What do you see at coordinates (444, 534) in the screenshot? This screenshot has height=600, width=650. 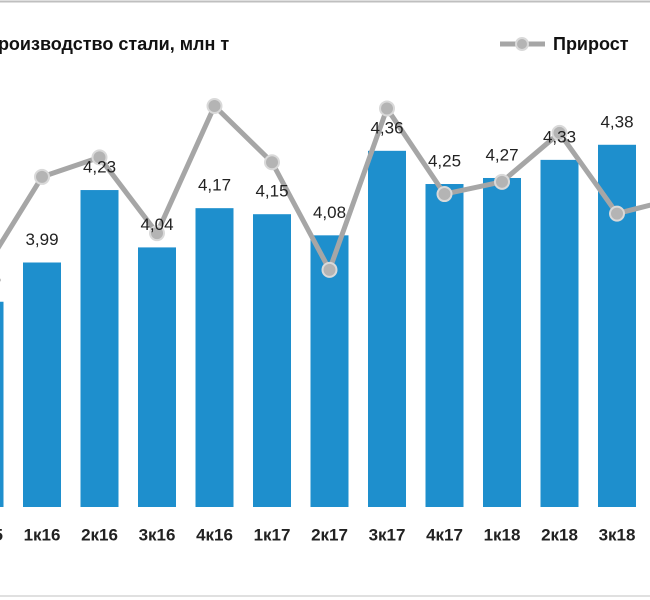 I see `x-tick-label: 4к17` at bounding box center [444, 534].